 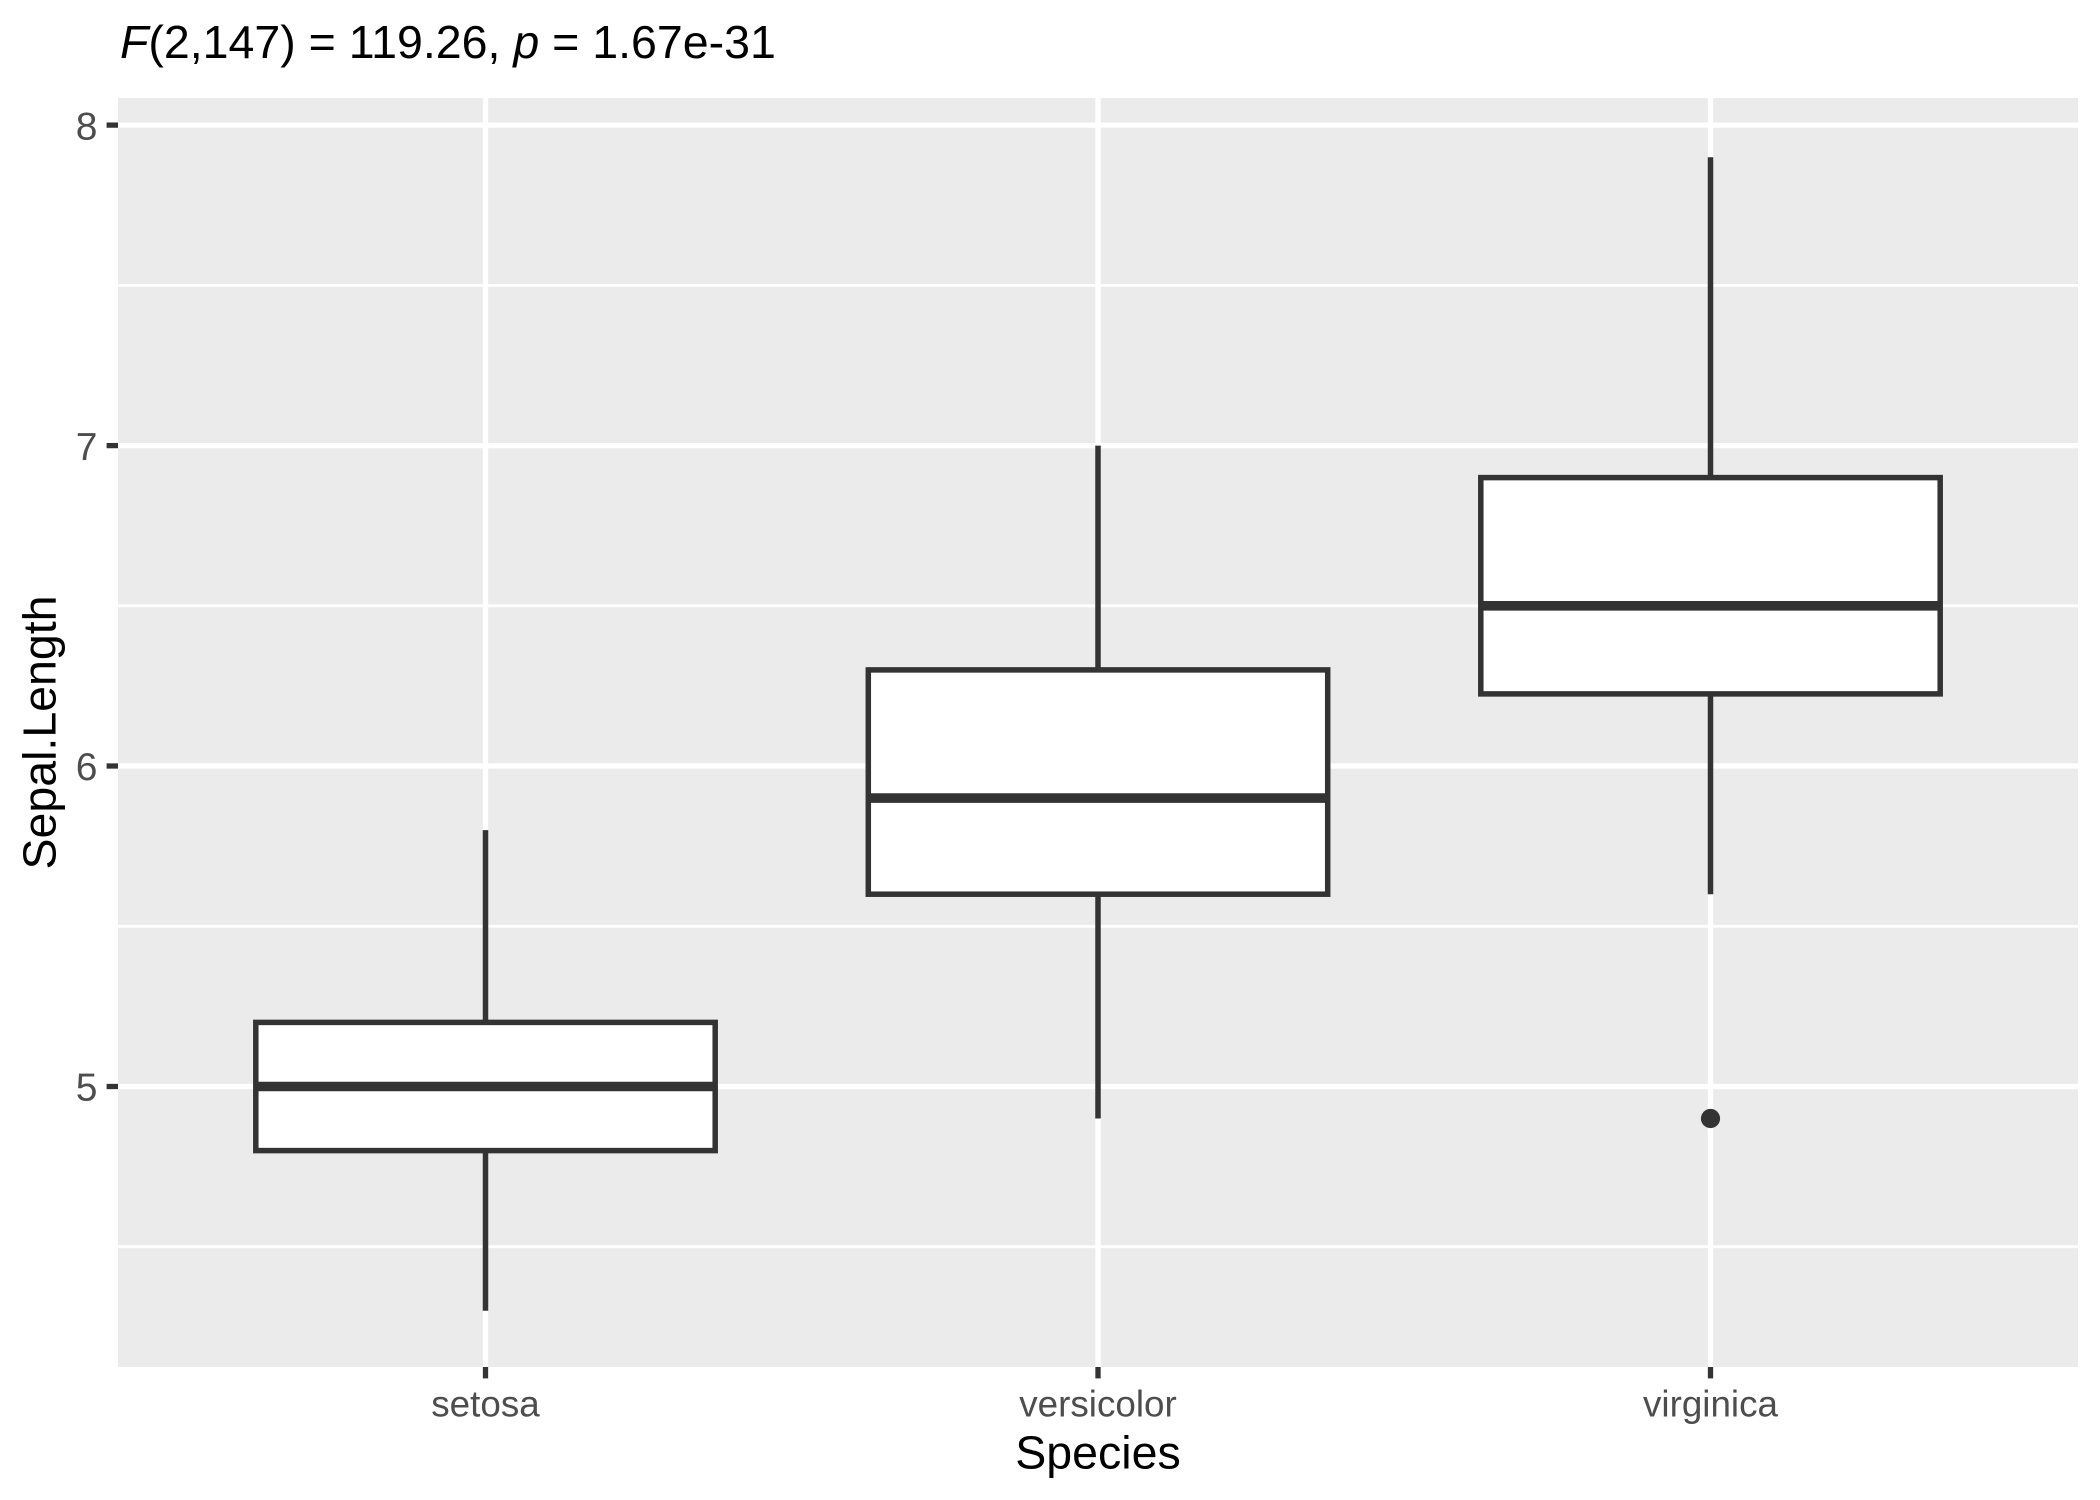 I want to click on svg-text:F(2,147) = 119.26, p = 1.67e-3: F(2,147) = 119.26, p = 1.67e-31, so click(x=448, y=42).